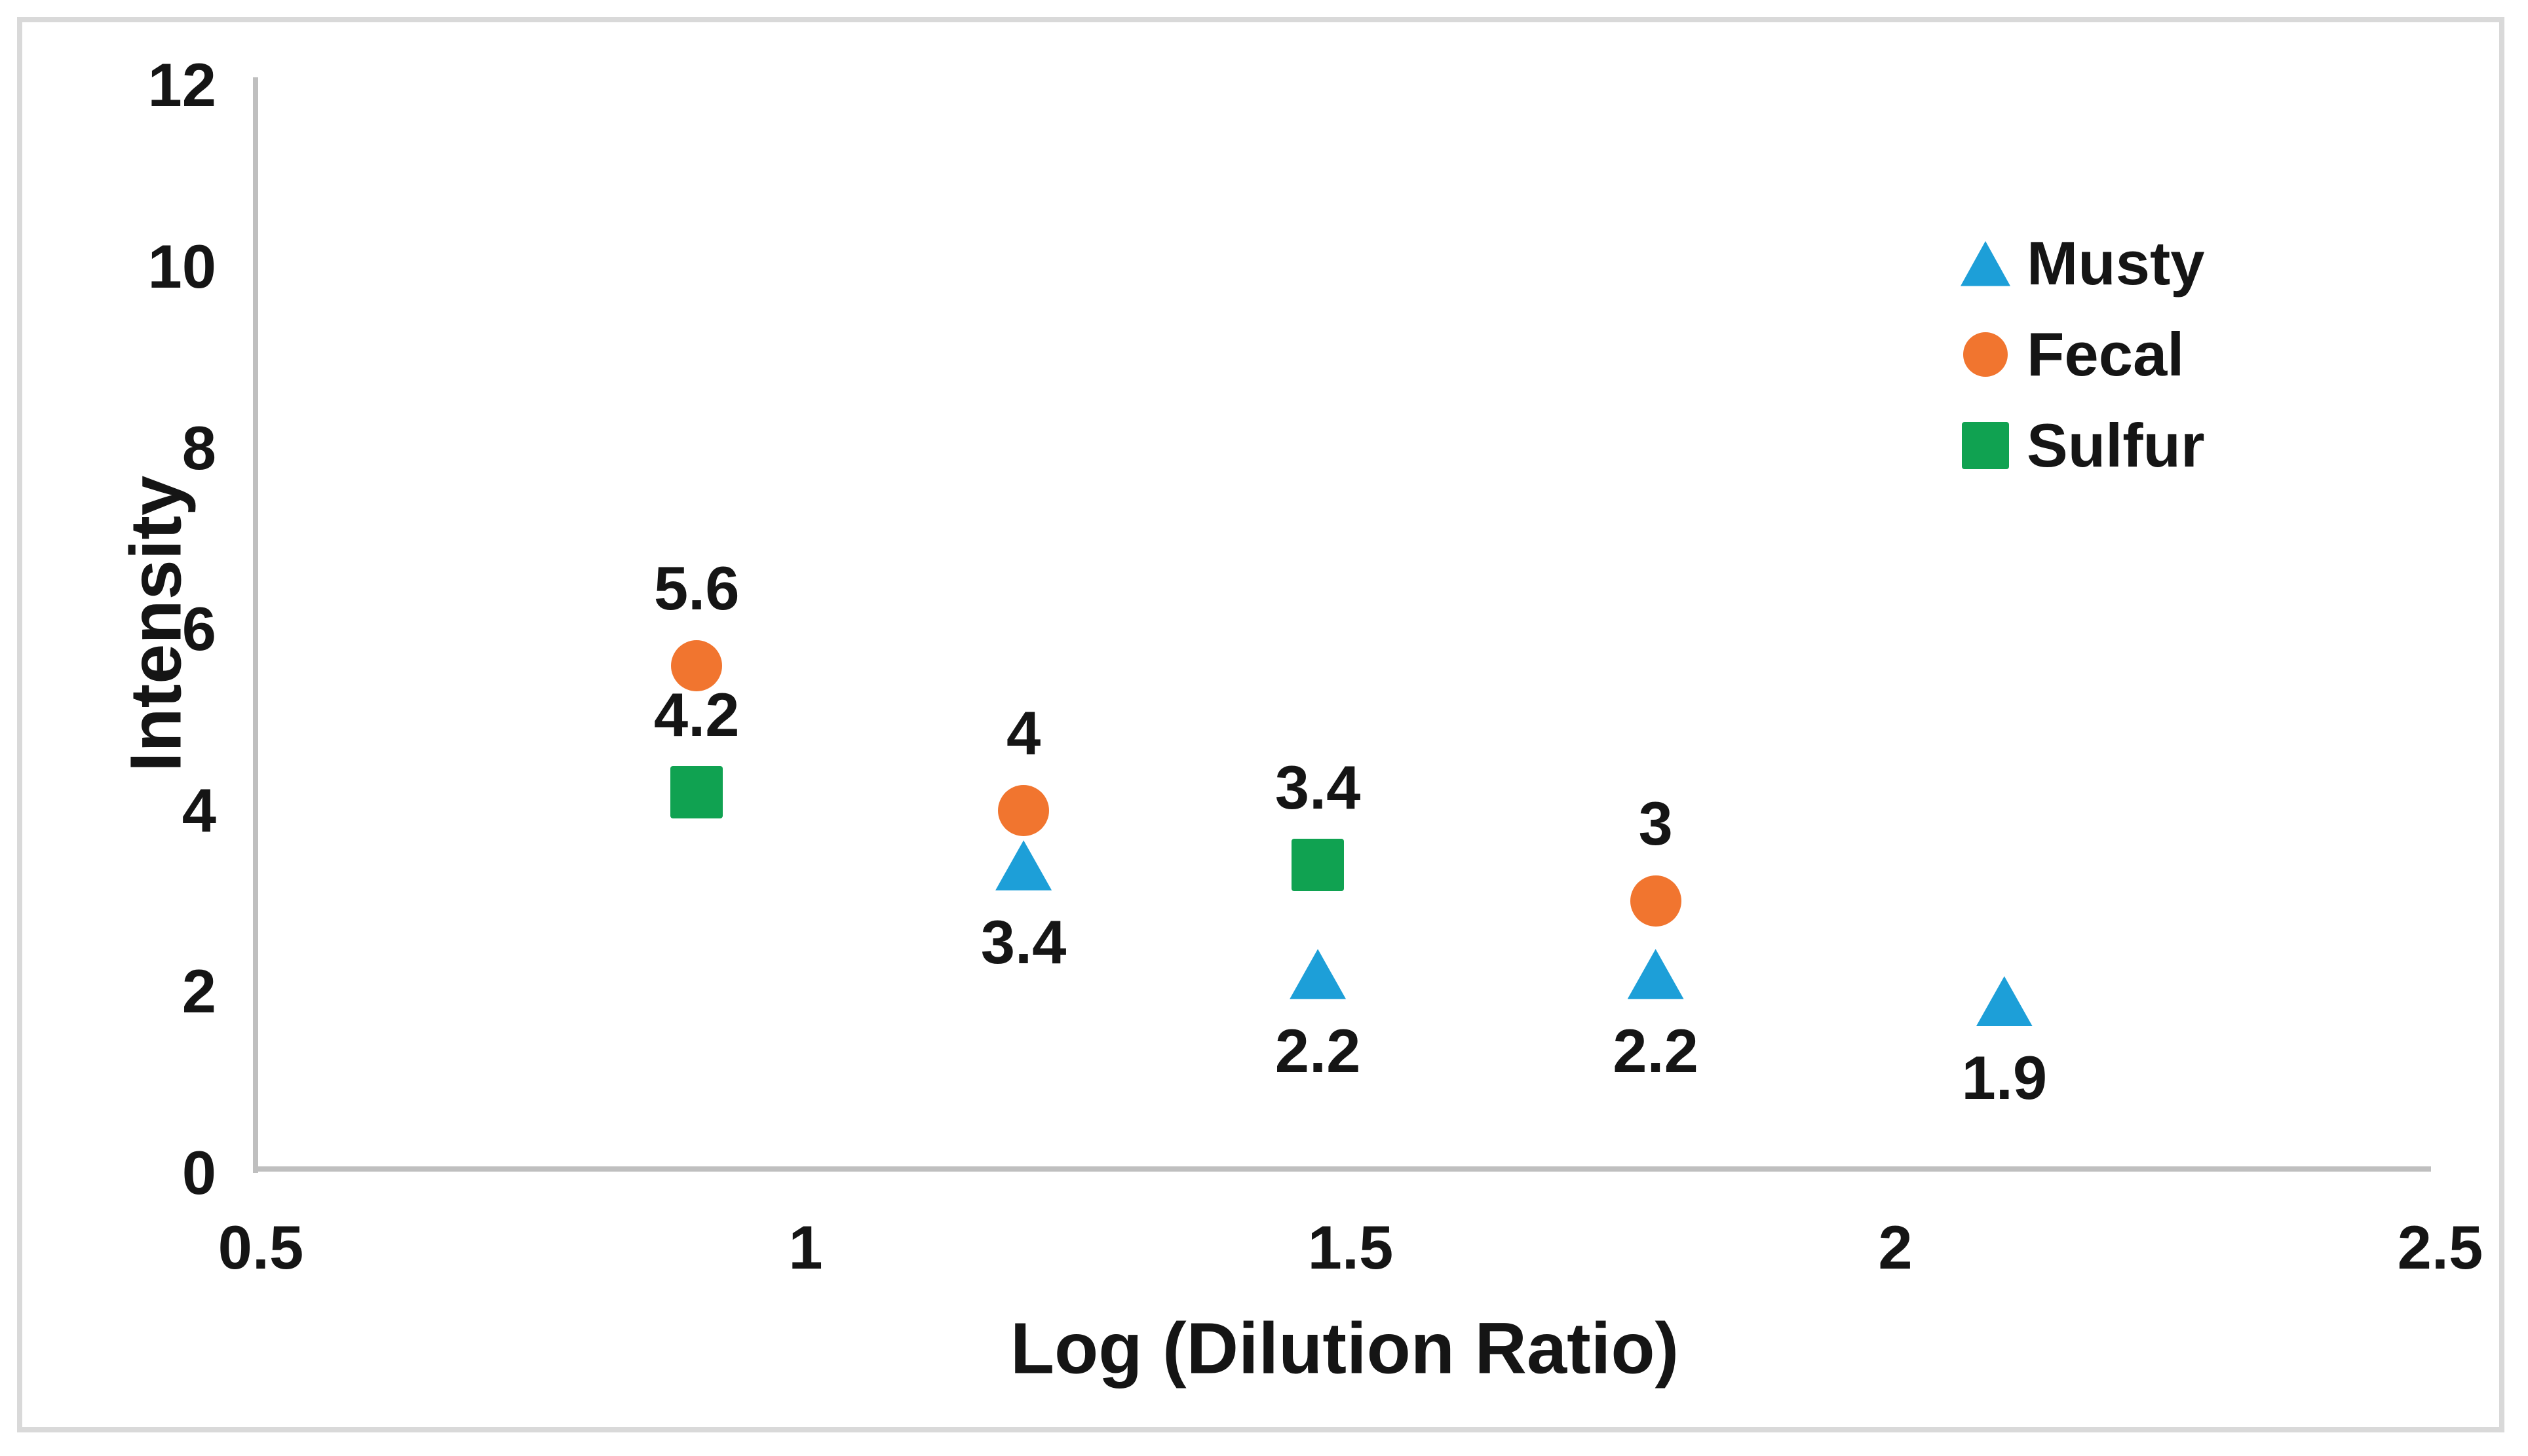 The height and width of the screenshot is (1456, 2528). Describe the element at coordinates (1986, 445) in the screenshot. I see `sulfur-square-icon` at that location.